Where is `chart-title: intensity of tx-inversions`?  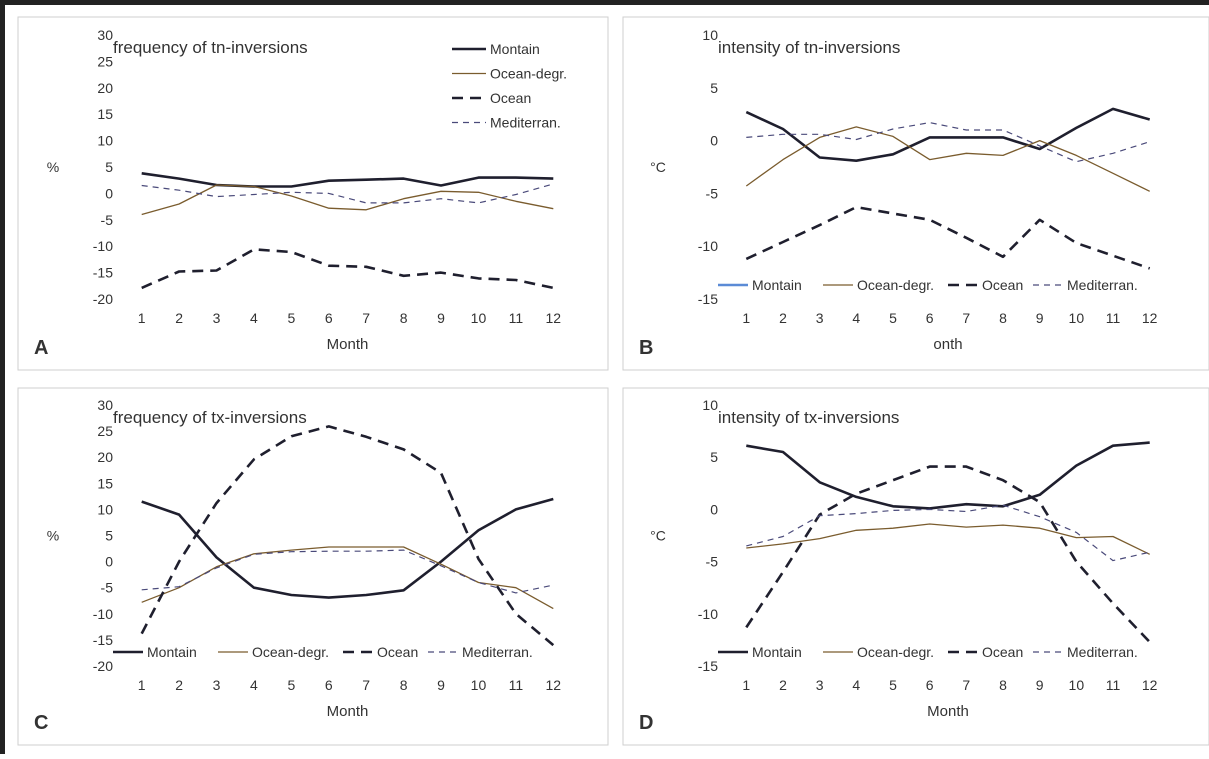
chart-title: intensity of tx-inversions is located at coordinates (808, 417).